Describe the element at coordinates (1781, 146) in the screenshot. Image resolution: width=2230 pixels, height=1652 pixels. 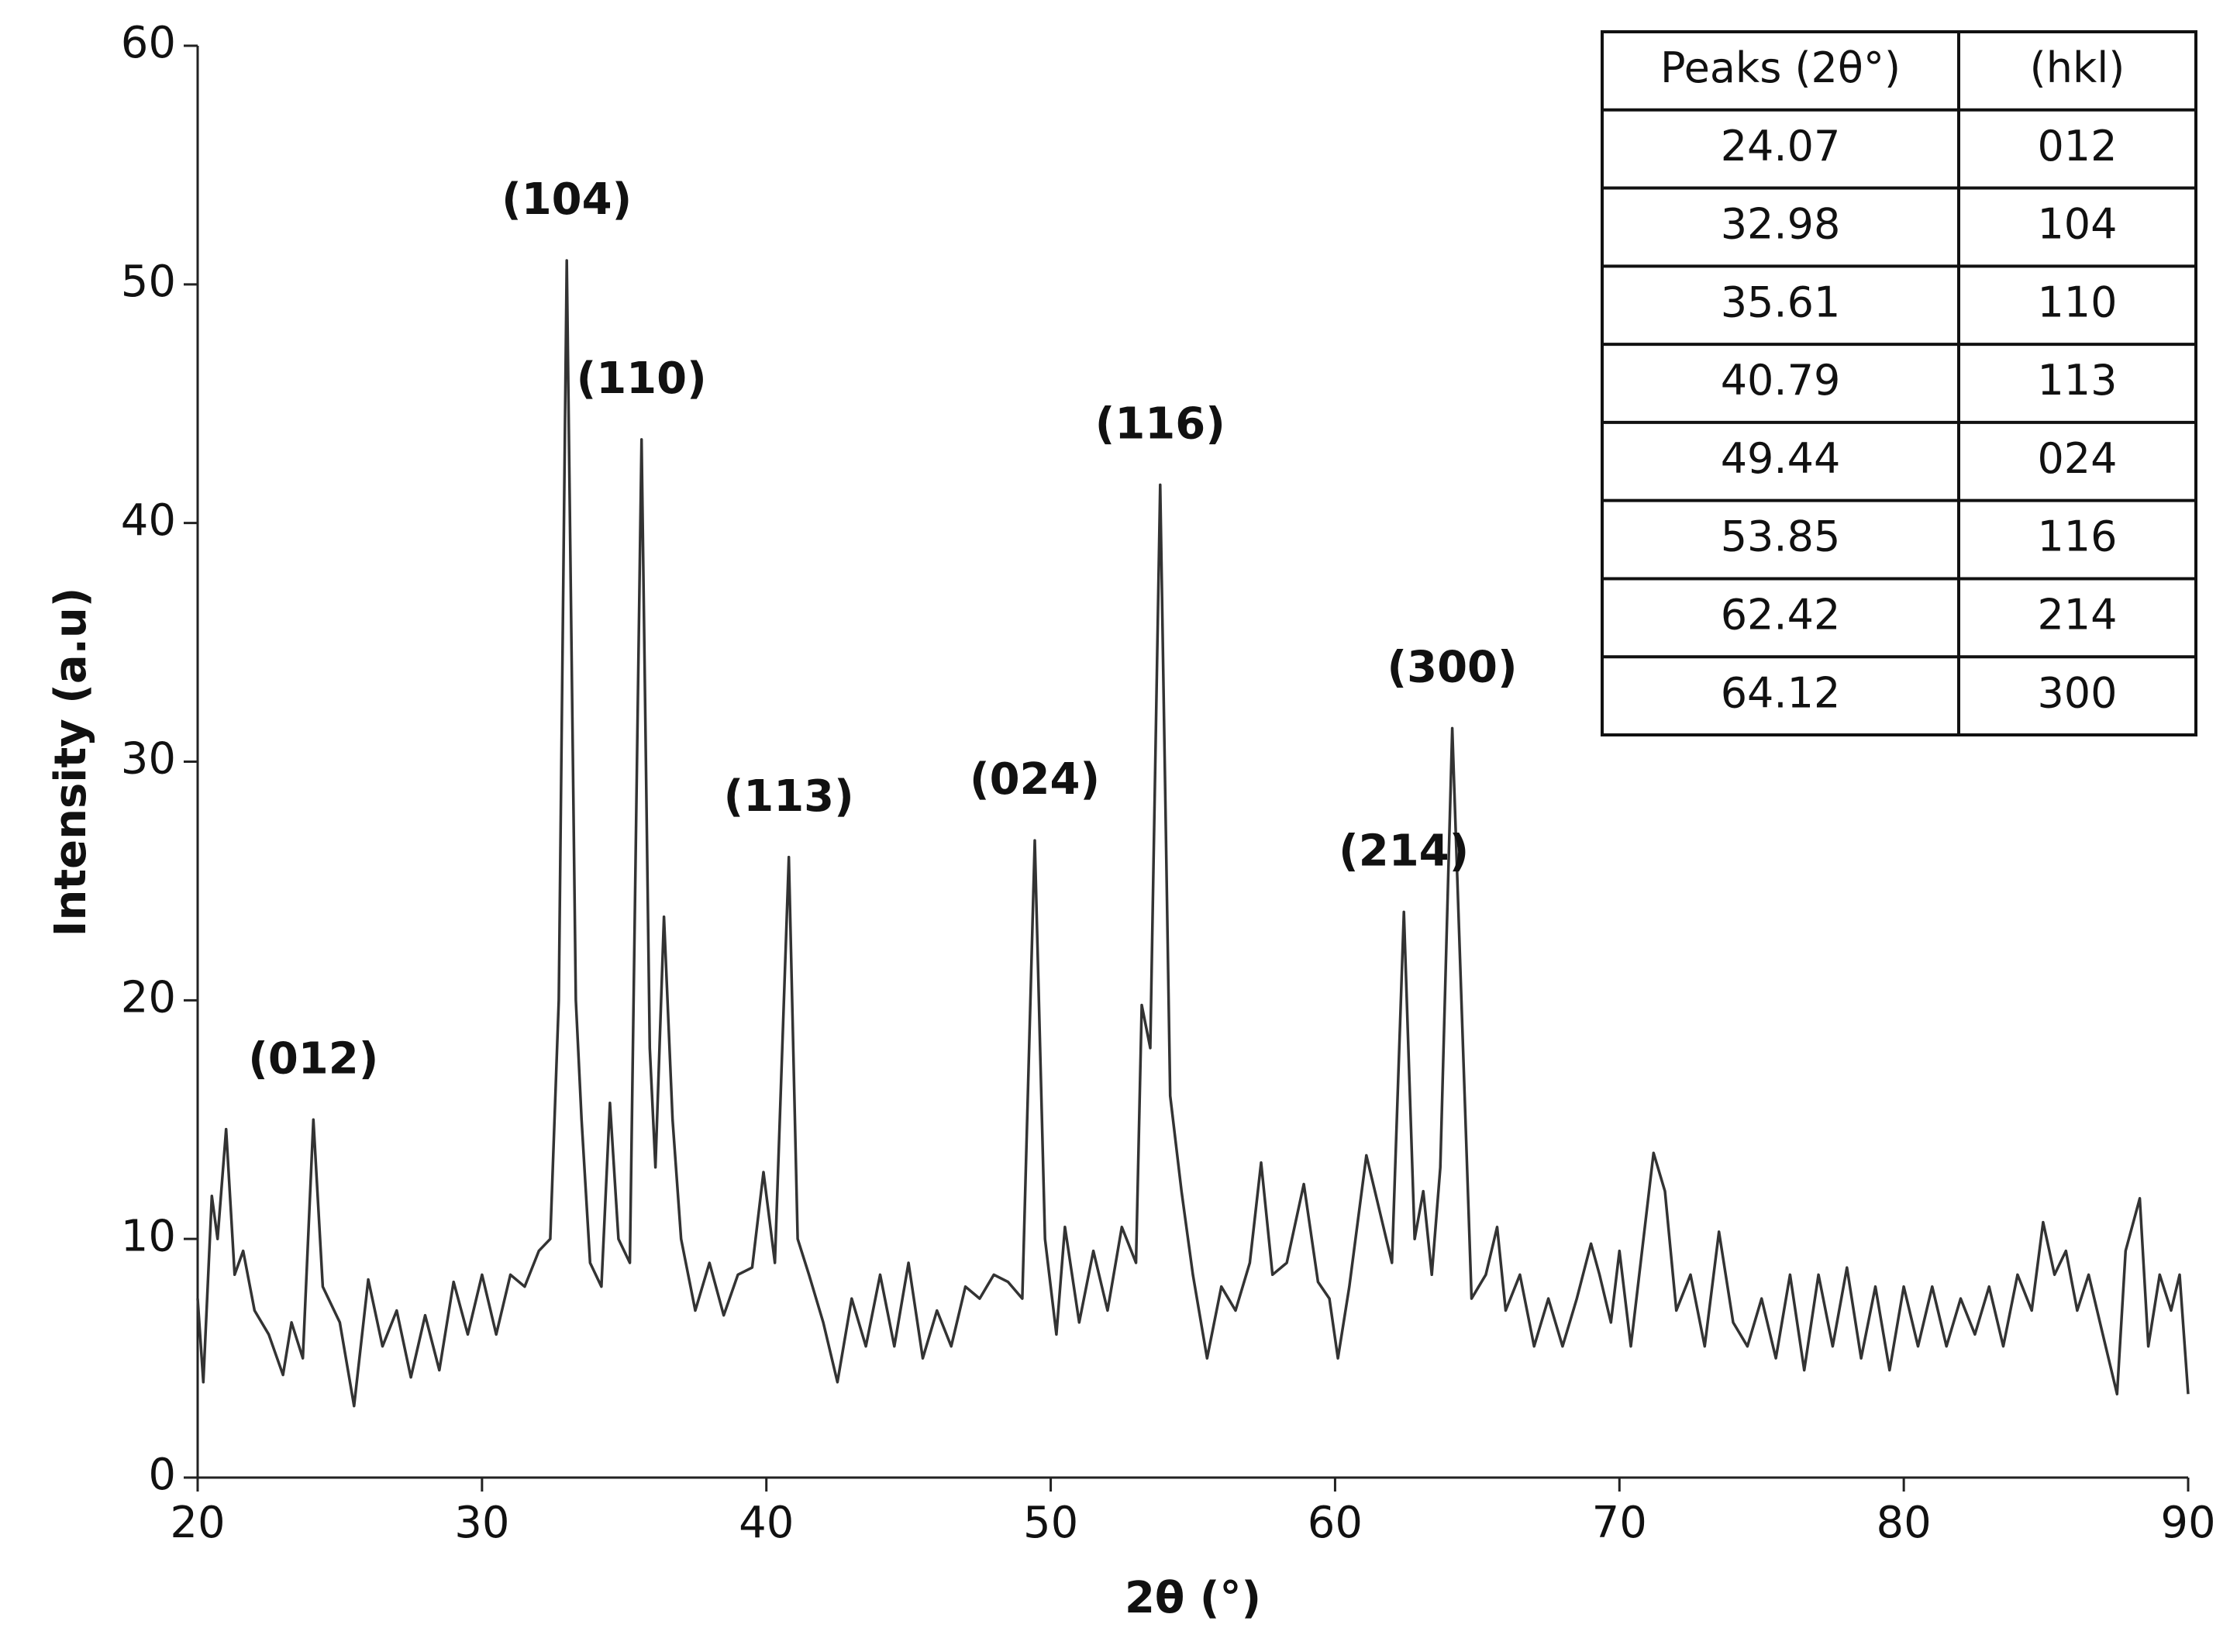
I see `table-cell: 24.07` at that location.